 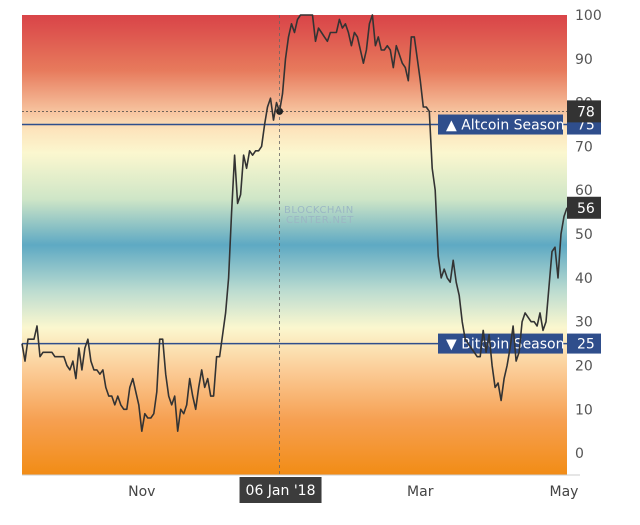 I want to click on y-tick-label-100: 100, so click(x=588, y=16).